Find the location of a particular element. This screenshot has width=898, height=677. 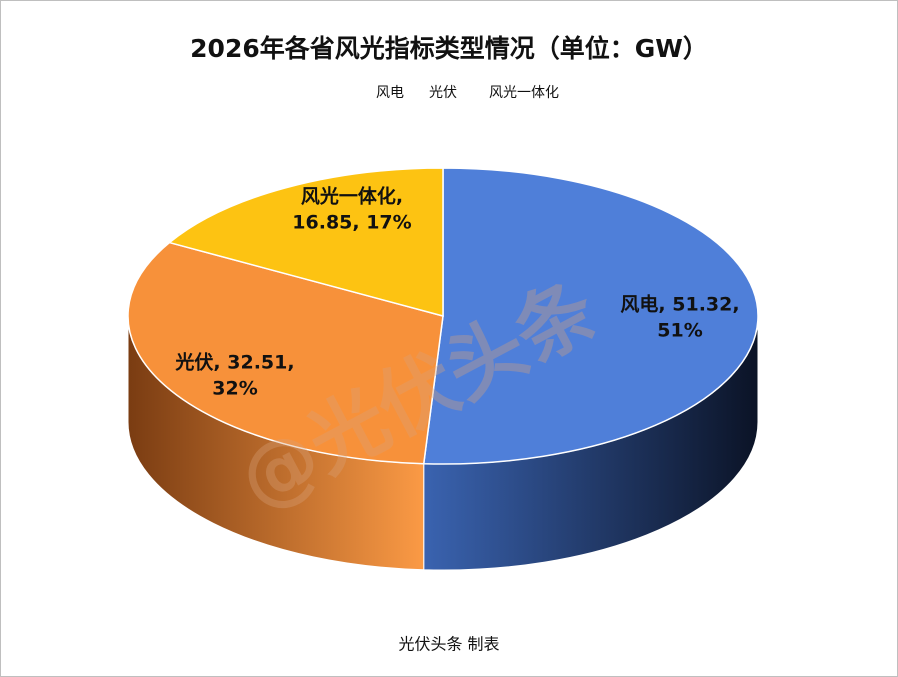

legend: 风电 光伏 风光一体化 is located at coordinates (467, 93).